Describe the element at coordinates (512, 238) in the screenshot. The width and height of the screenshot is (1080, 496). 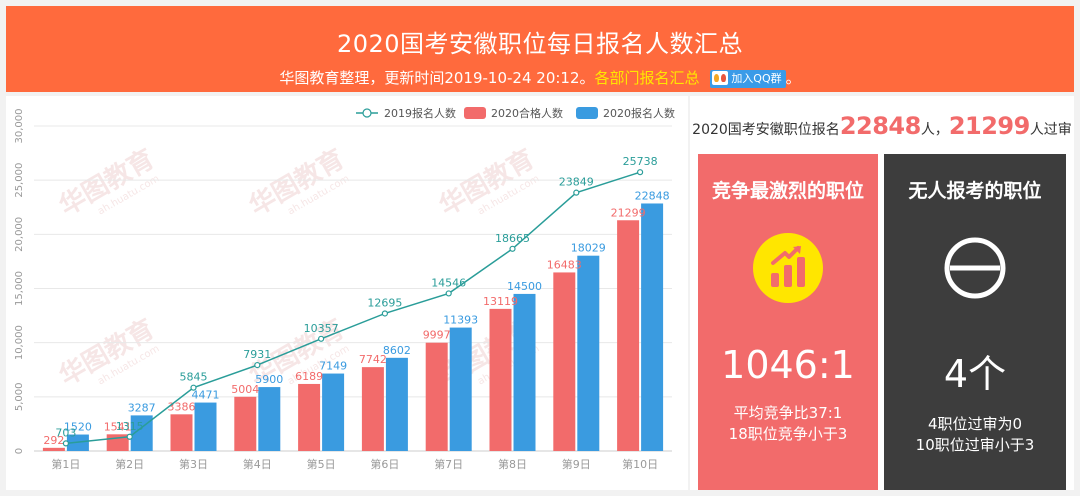
I see `data-label-2019-applicants: 18665` at that location.